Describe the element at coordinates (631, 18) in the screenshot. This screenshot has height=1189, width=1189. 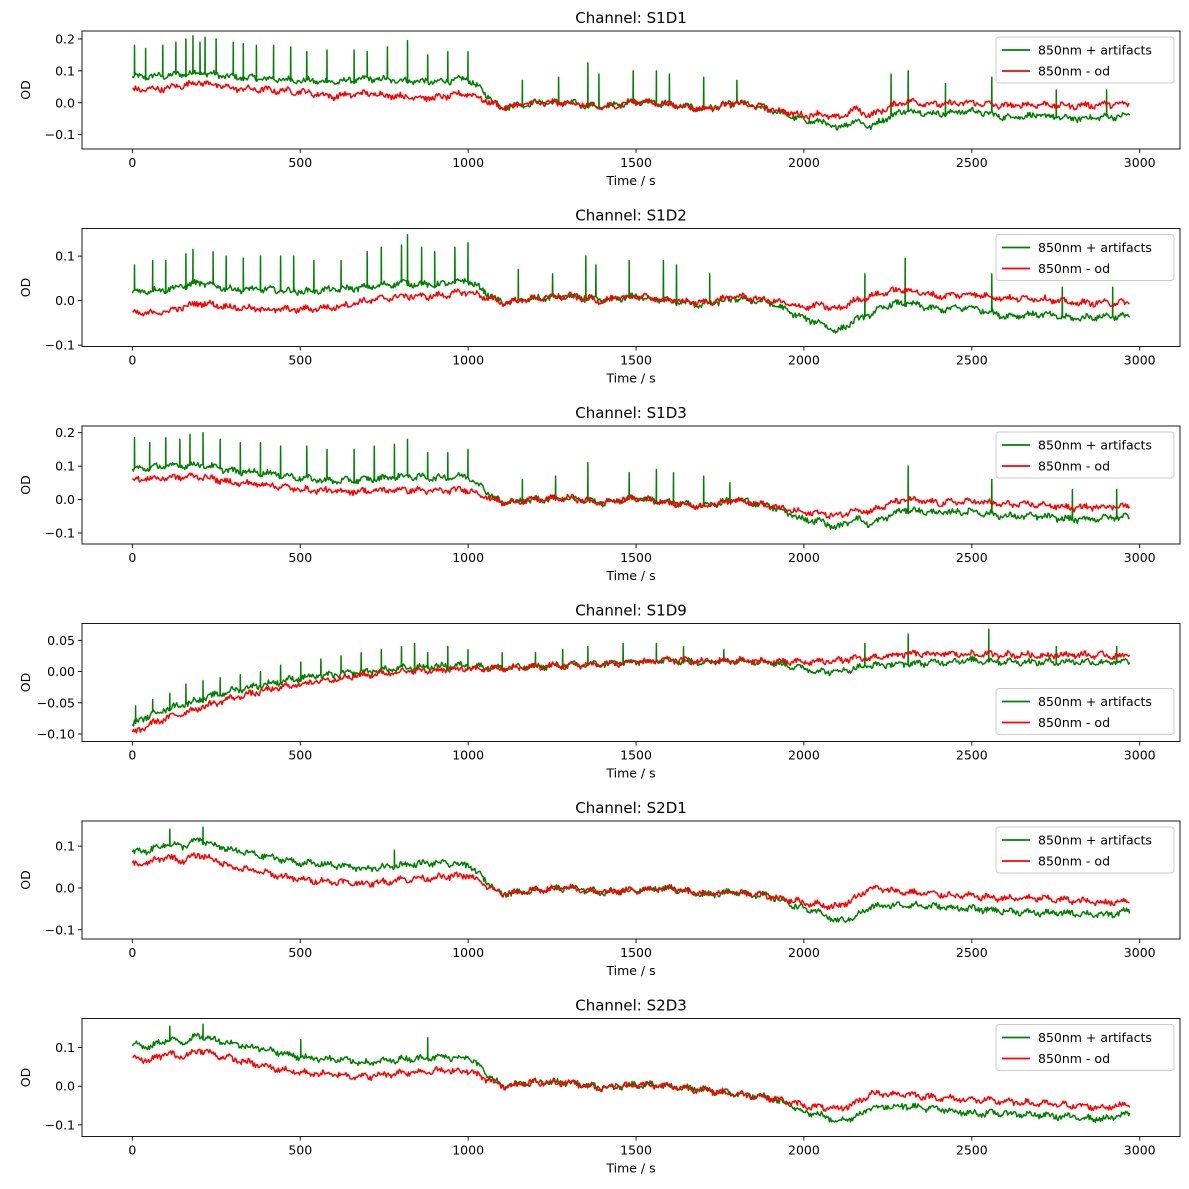
I see `subplot-title: Channel: S1D1` at that location.